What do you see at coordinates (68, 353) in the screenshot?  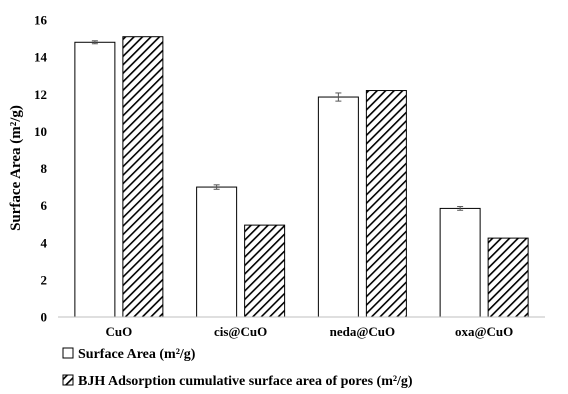 I see `legend-swatch-surface-area` at bounding box center [68, 353].